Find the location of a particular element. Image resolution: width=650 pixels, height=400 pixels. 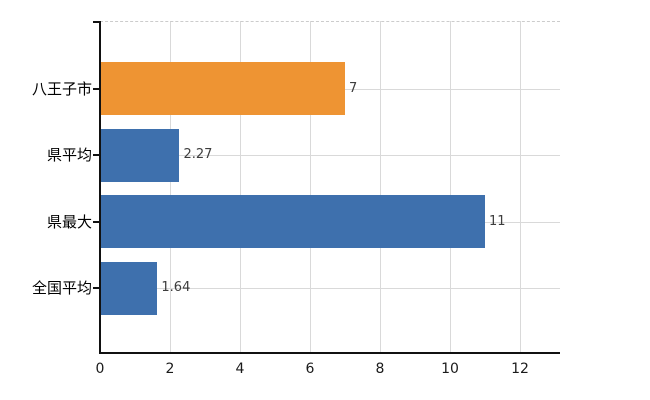

x-tick-label: 6 is located at coordinates (310, 369).